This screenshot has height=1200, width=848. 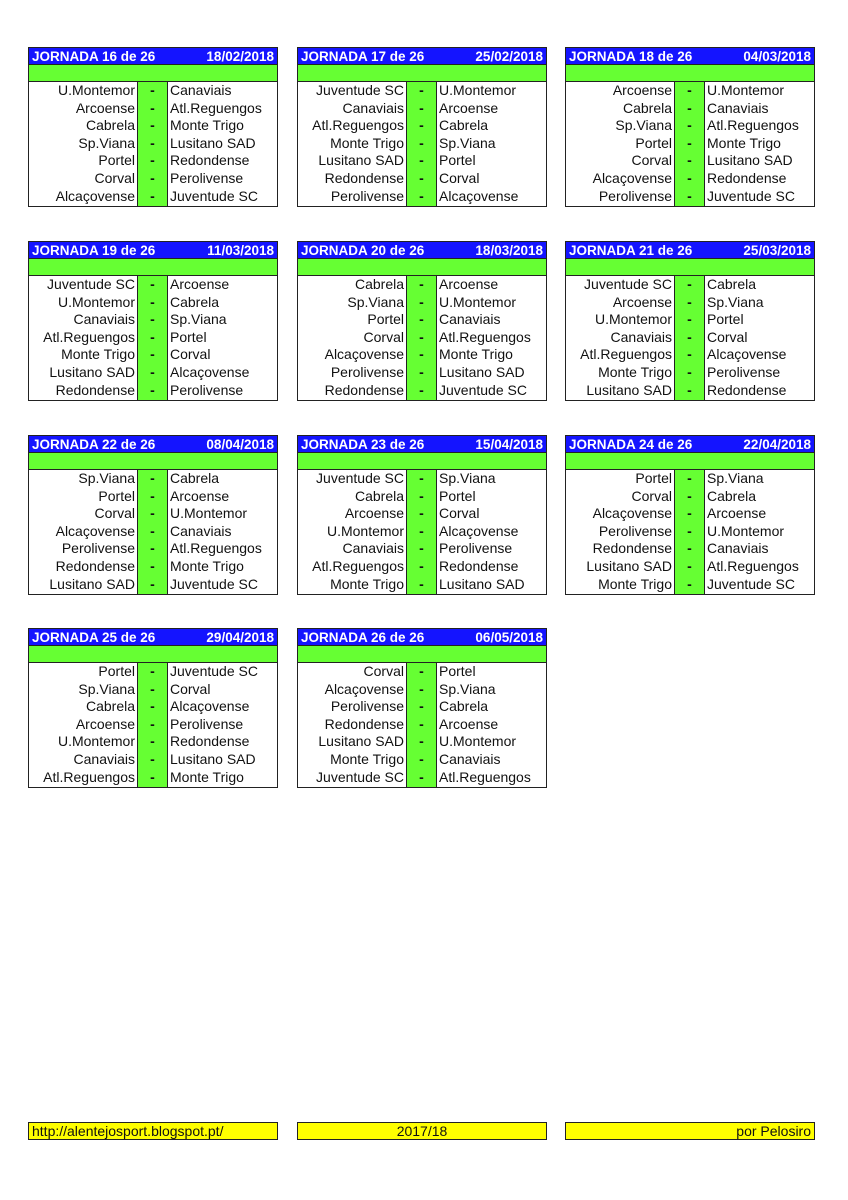 I want to click on jornada-title: JORNADA 19 de 26, so click(x=94, y=250).